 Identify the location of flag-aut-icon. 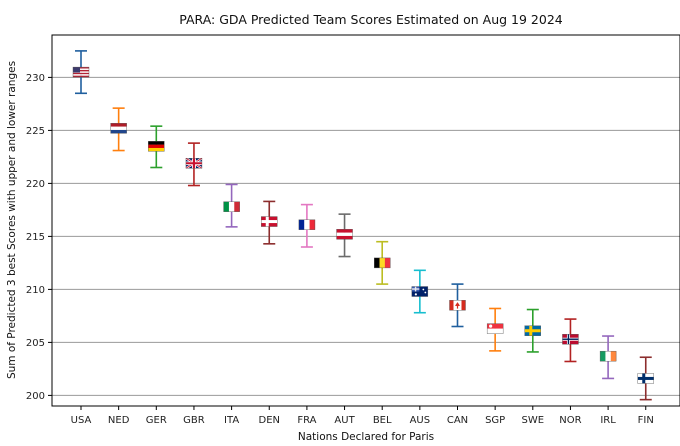
(344, 234).